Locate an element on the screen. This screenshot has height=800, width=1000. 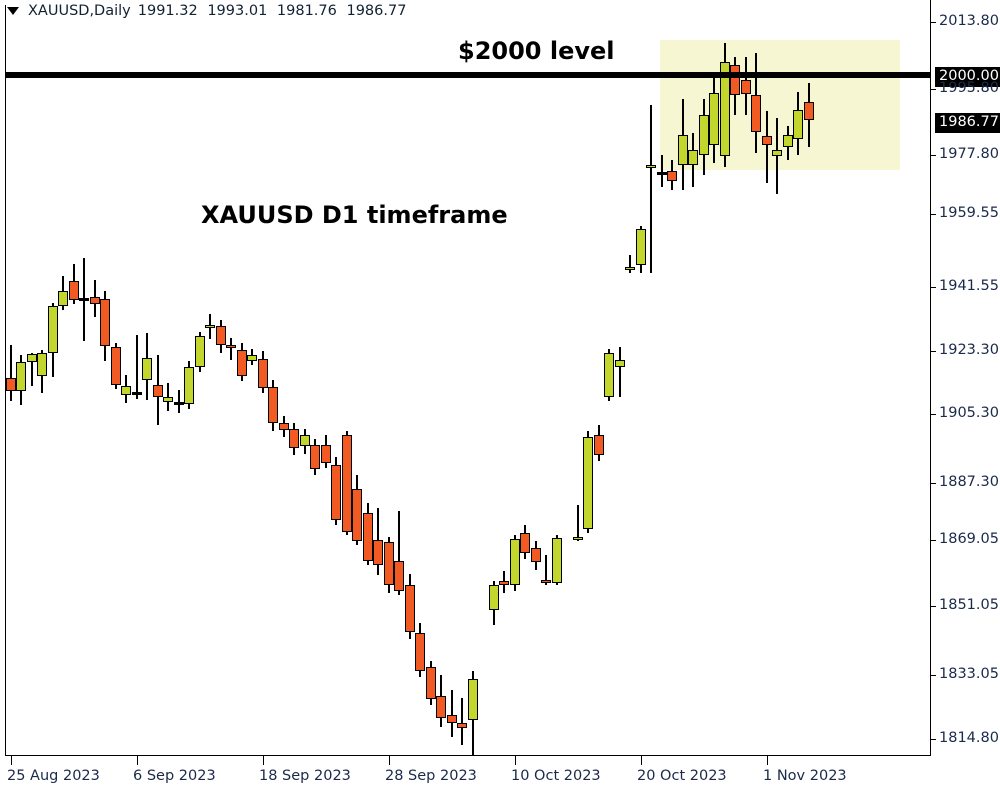
date-axis-label: 6 Sep 2023 is located at coordinates (174, 776).